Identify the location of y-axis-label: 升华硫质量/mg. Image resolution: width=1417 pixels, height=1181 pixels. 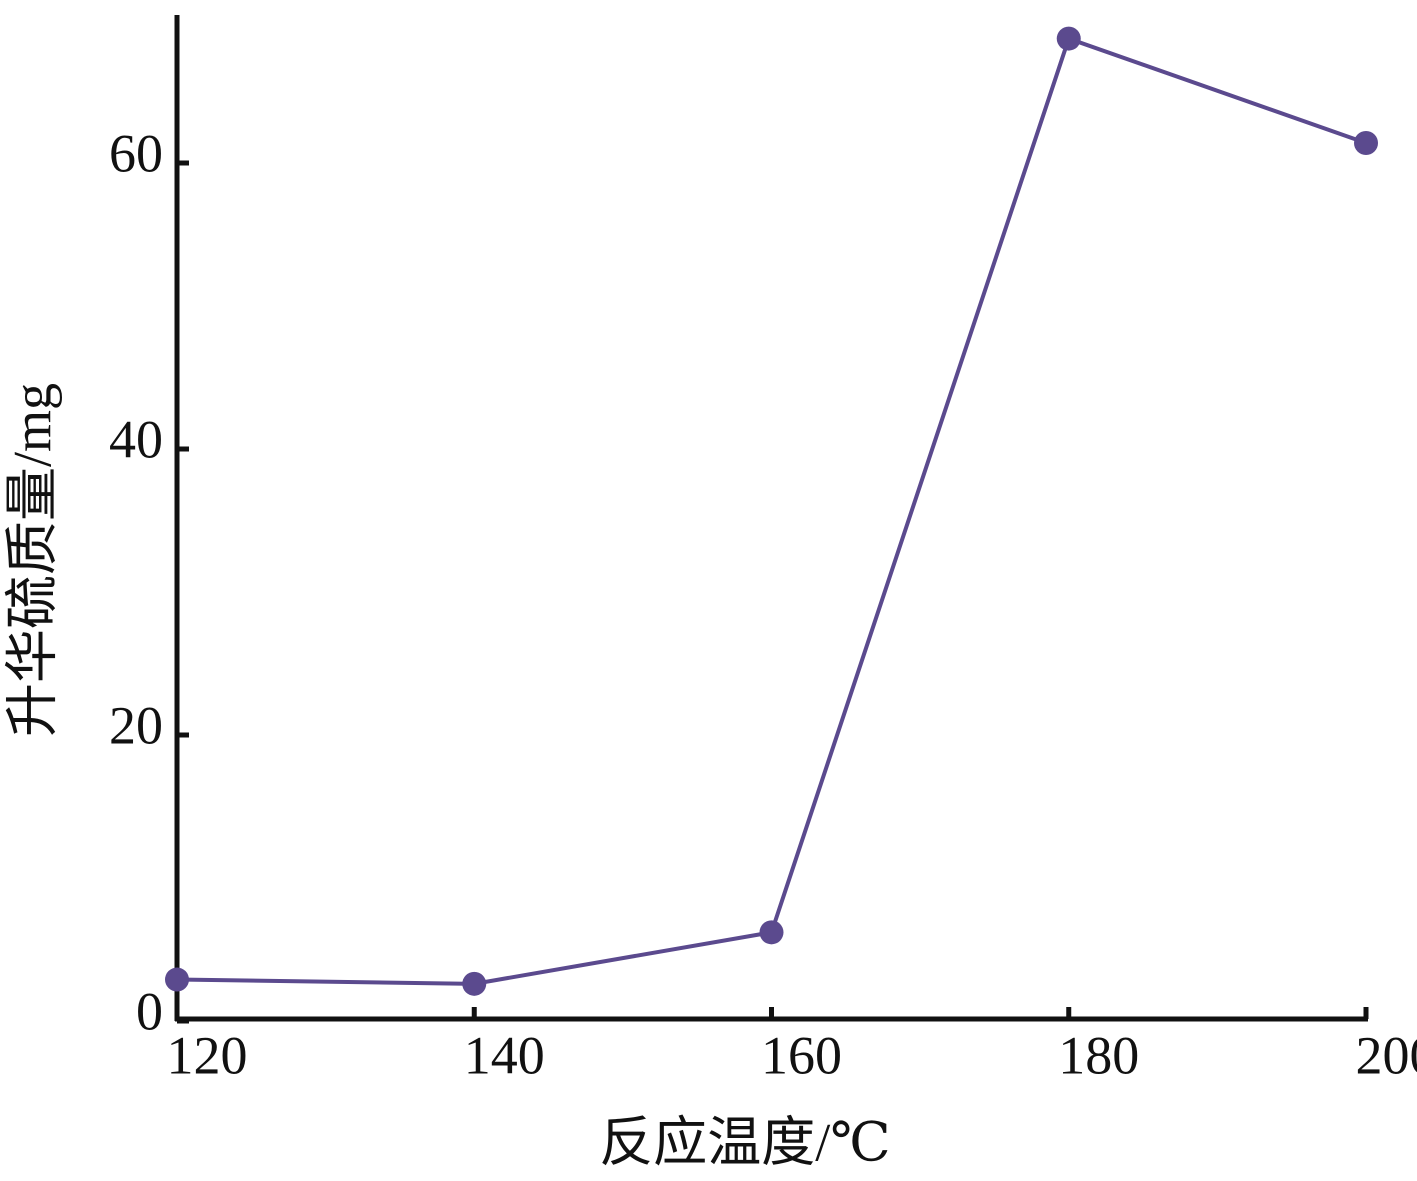
(32, 560).